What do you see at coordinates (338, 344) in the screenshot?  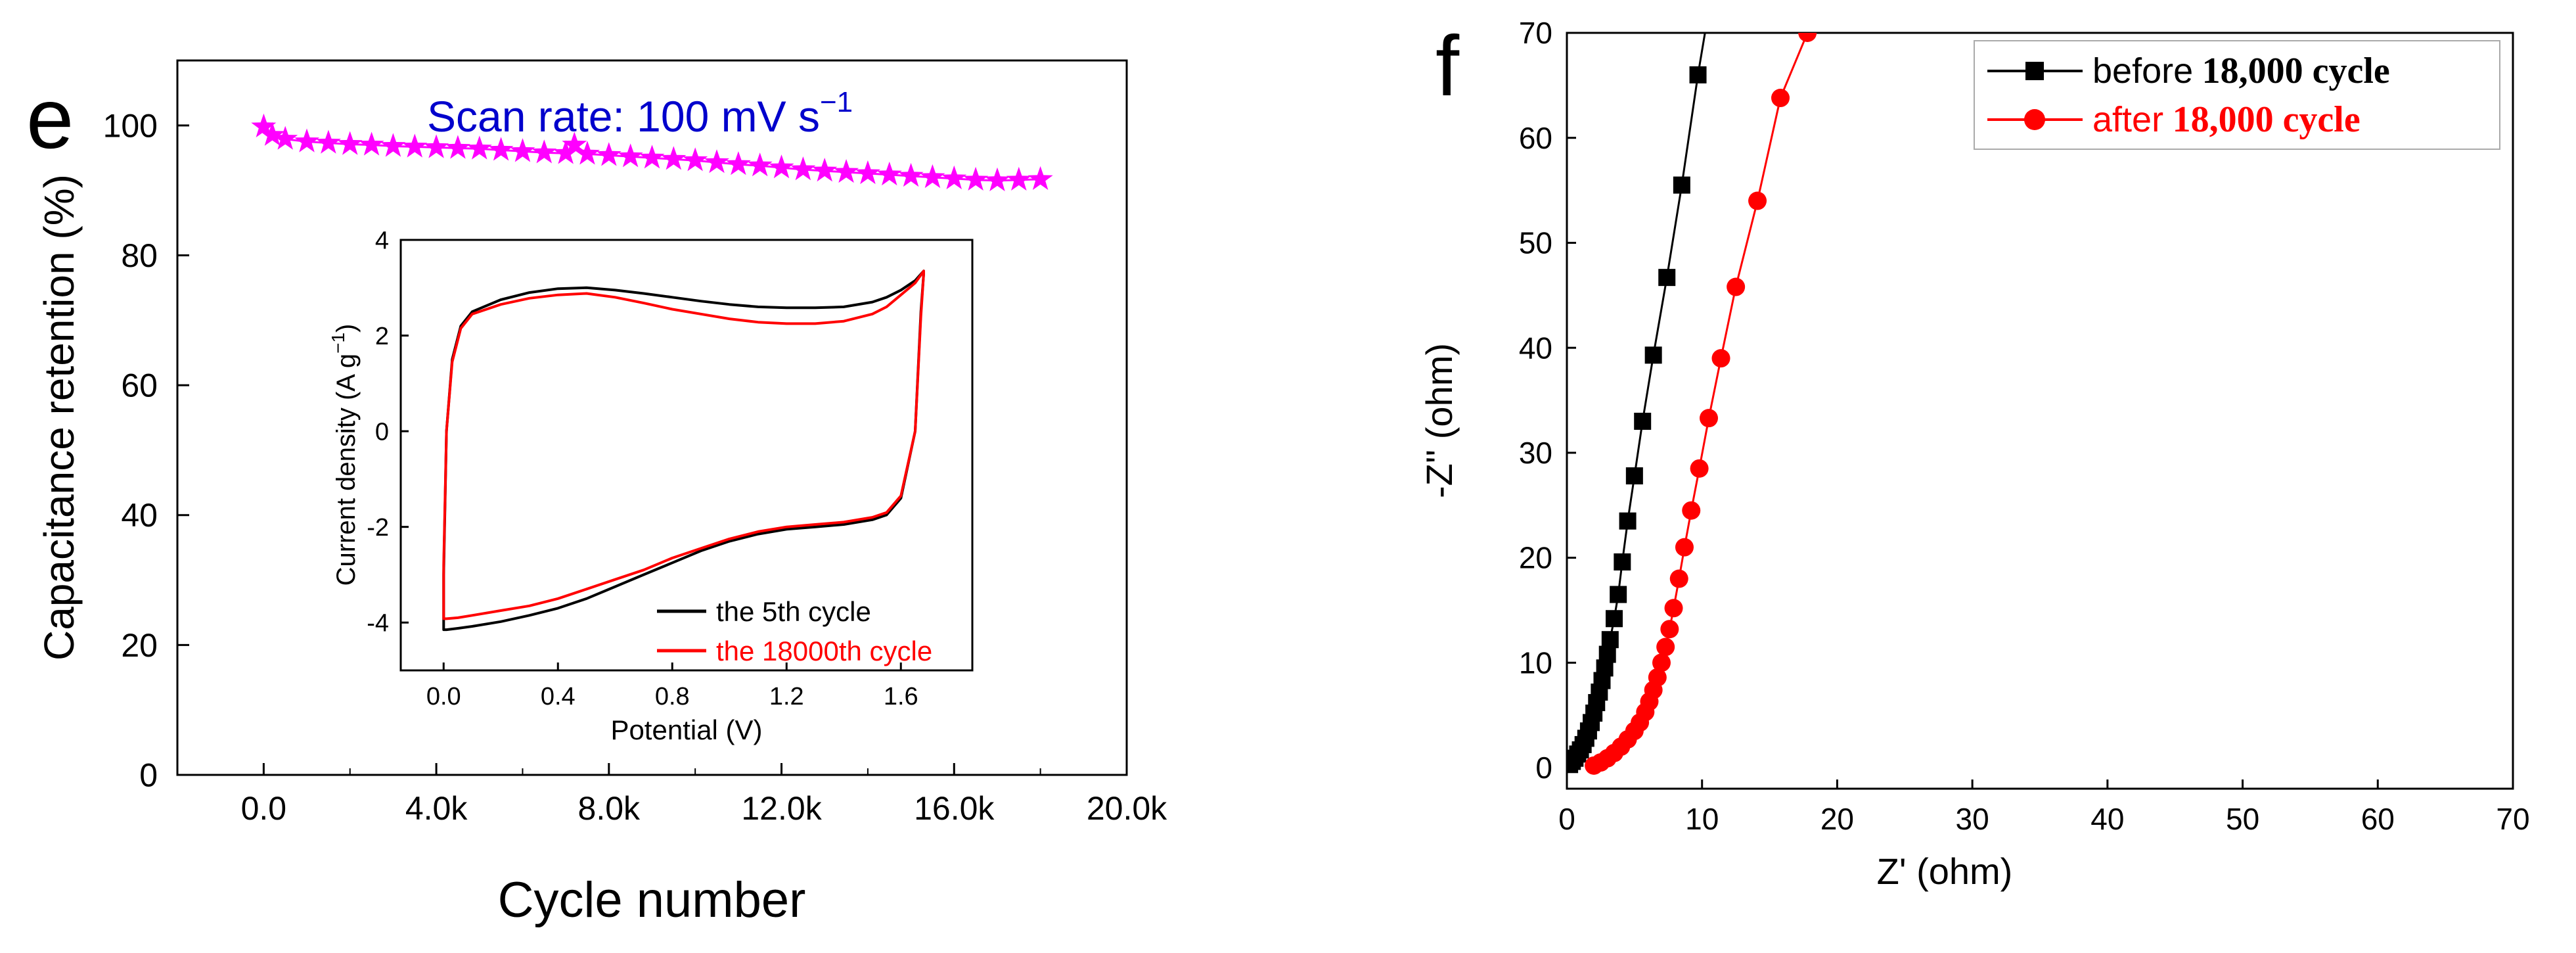 I see `inset-y-label-exponent: −1` at bounding box center [338, 344].